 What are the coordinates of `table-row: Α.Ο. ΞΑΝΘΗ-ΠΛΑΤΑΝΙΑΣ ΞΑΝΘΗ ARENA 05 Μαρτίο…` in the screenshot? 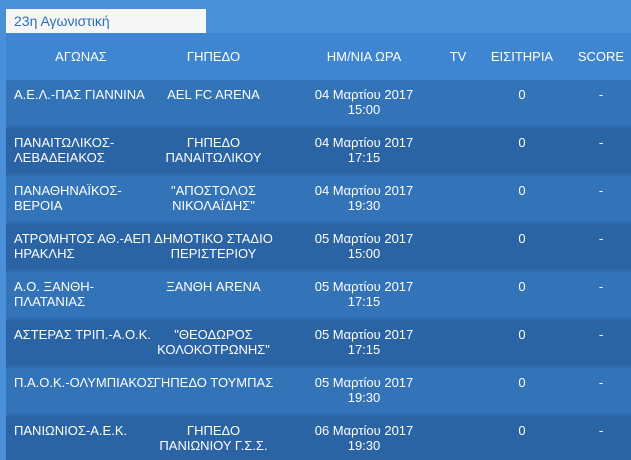 It's located at (318, 295).